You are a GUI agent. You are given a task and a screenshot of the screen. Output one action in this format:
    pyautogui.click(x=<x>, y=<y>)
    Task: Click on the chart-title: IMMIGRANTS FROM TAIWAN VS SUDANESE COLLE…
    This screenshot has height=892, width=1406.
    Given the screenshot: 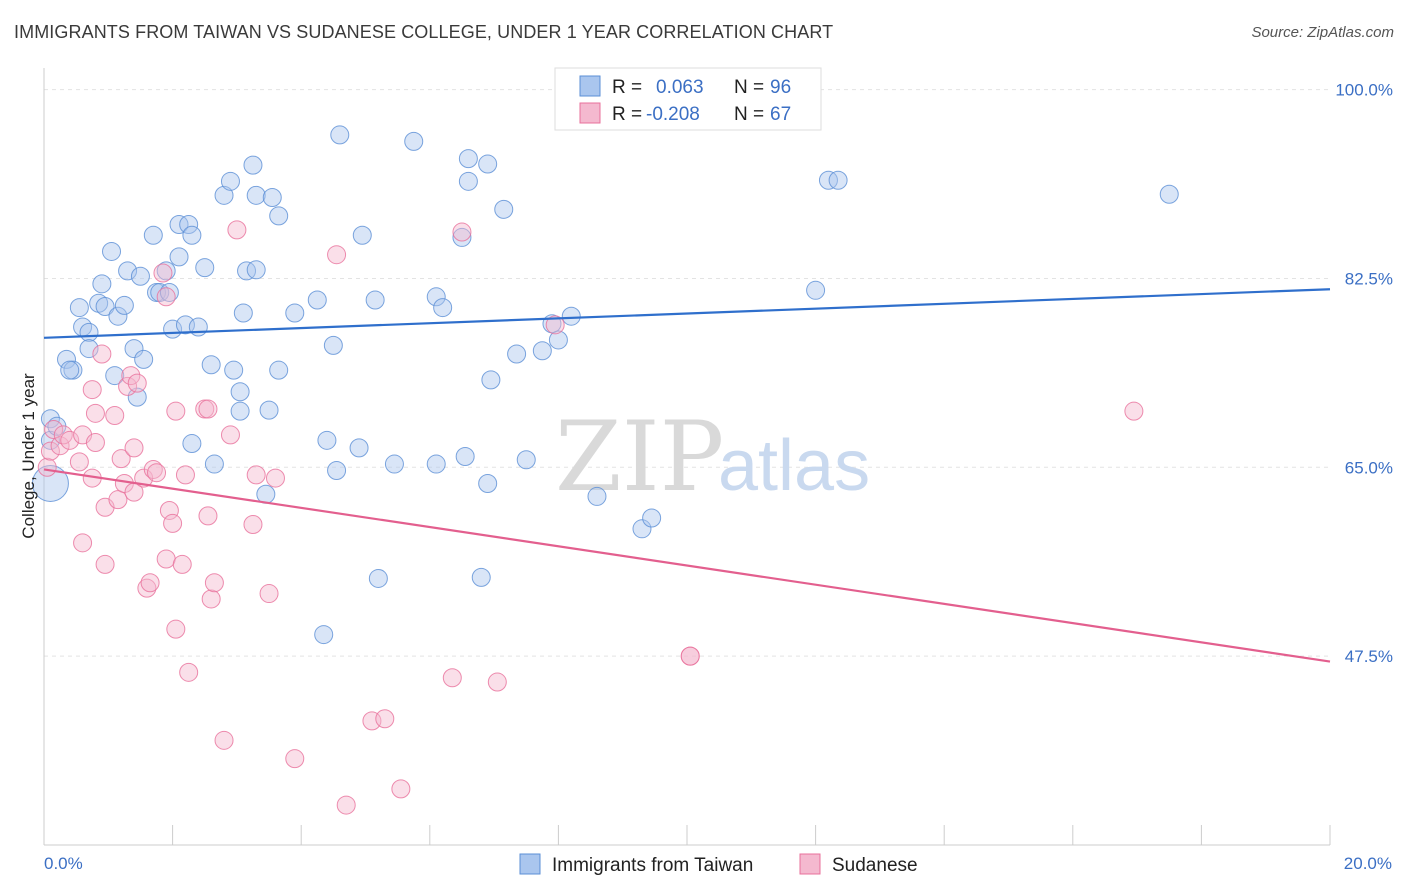 What is the action you would take?
    pyautogui.click(x=424, y=32)
    